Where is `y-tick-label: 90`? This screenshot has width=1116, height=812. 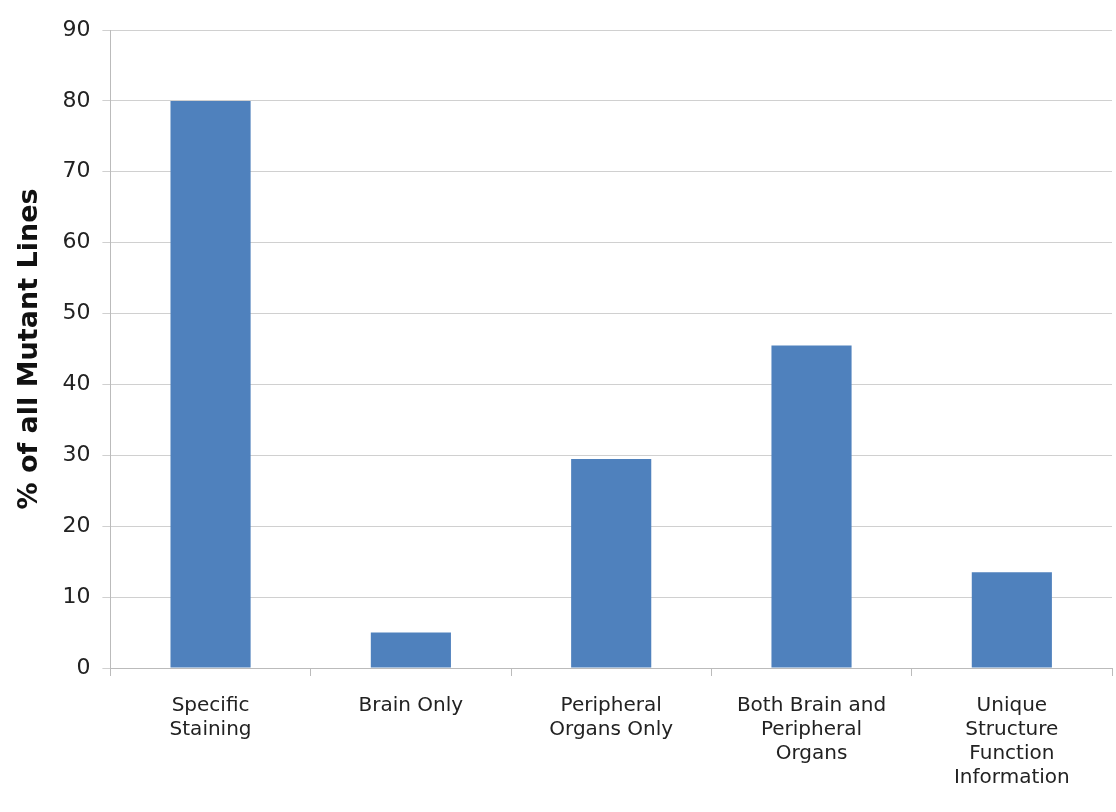 y-tick-label: 90 is located at coordinates (76, 28).